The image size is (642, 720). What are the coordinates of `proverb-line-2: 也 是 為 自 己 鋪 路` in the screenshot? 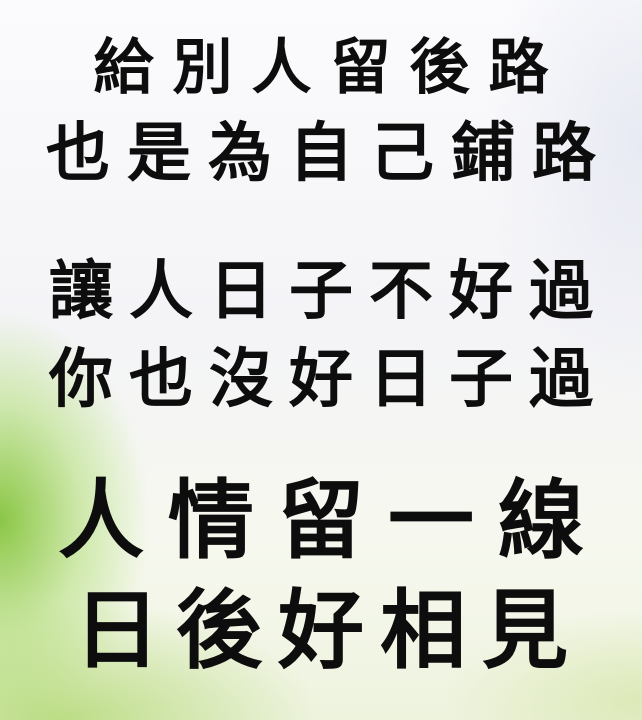 It's located at (321, 154).